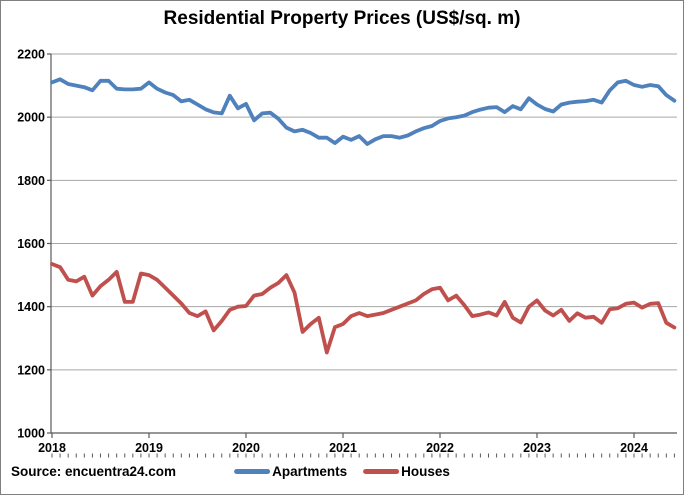  Describe the element at coordinates (52, 448) in the screenshot. I see `x-axis-label: 2018` at that location.